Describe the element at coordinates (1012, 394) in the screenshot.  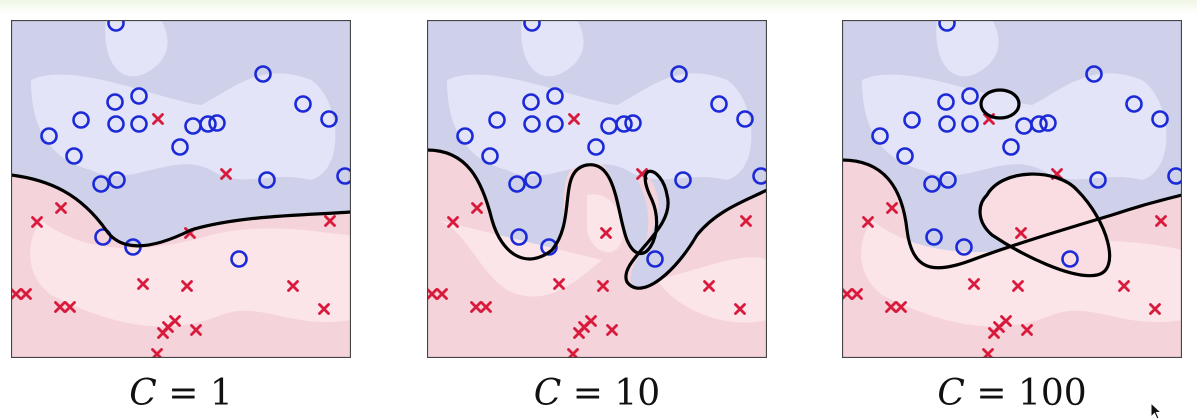
I see `caption-c100: C = 100` at that location.